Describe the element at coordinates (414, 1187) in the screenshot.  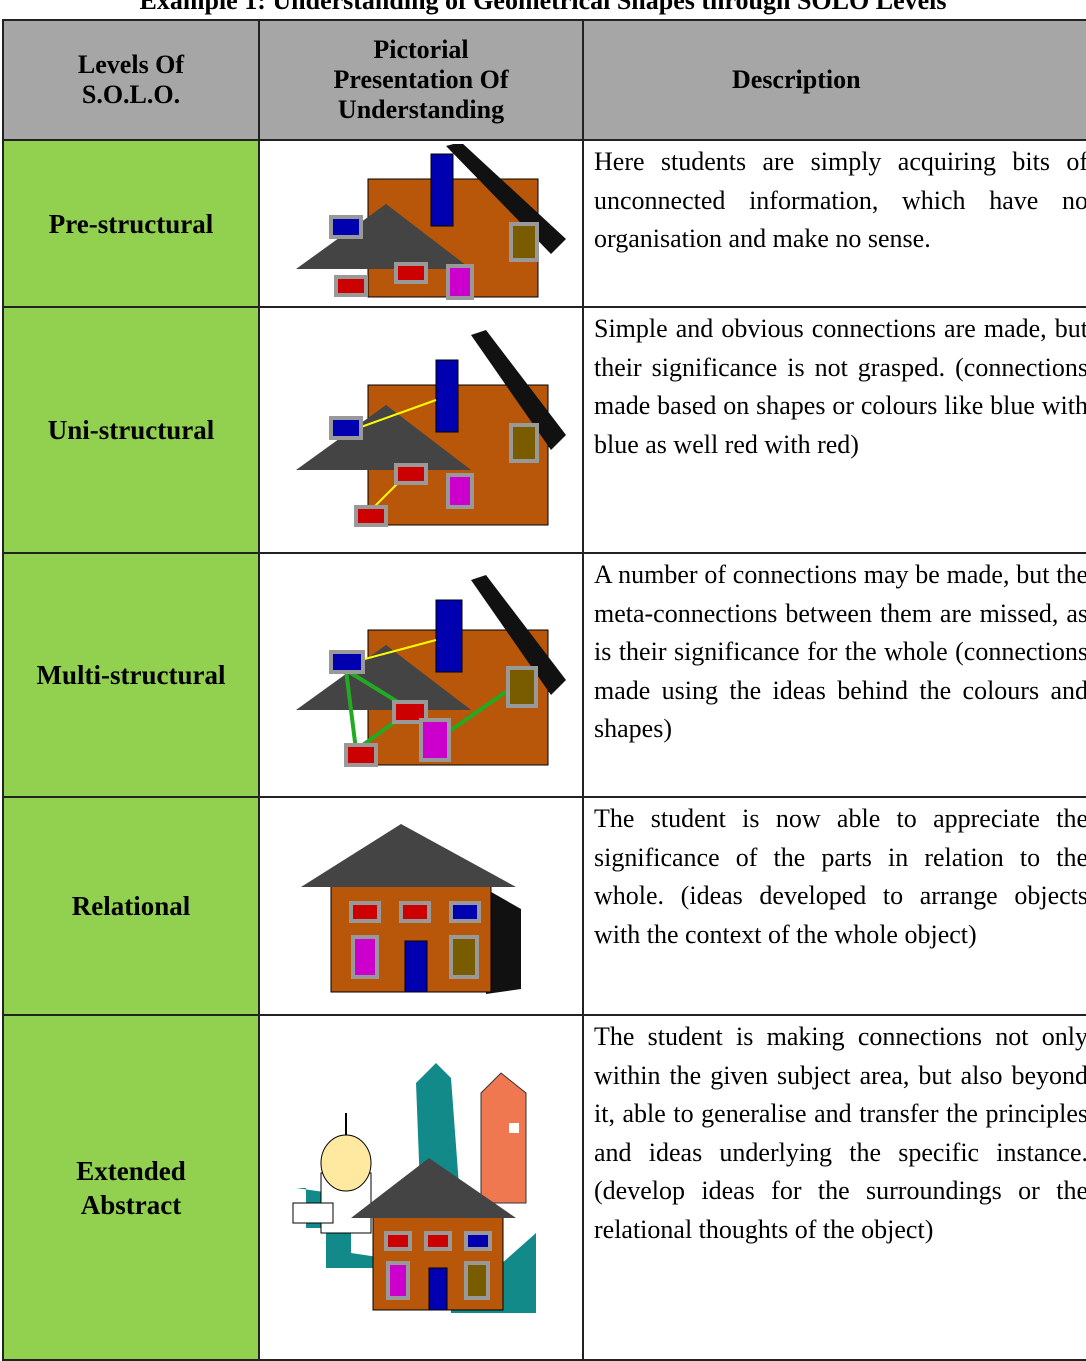
I see `picture-extended` at that location.